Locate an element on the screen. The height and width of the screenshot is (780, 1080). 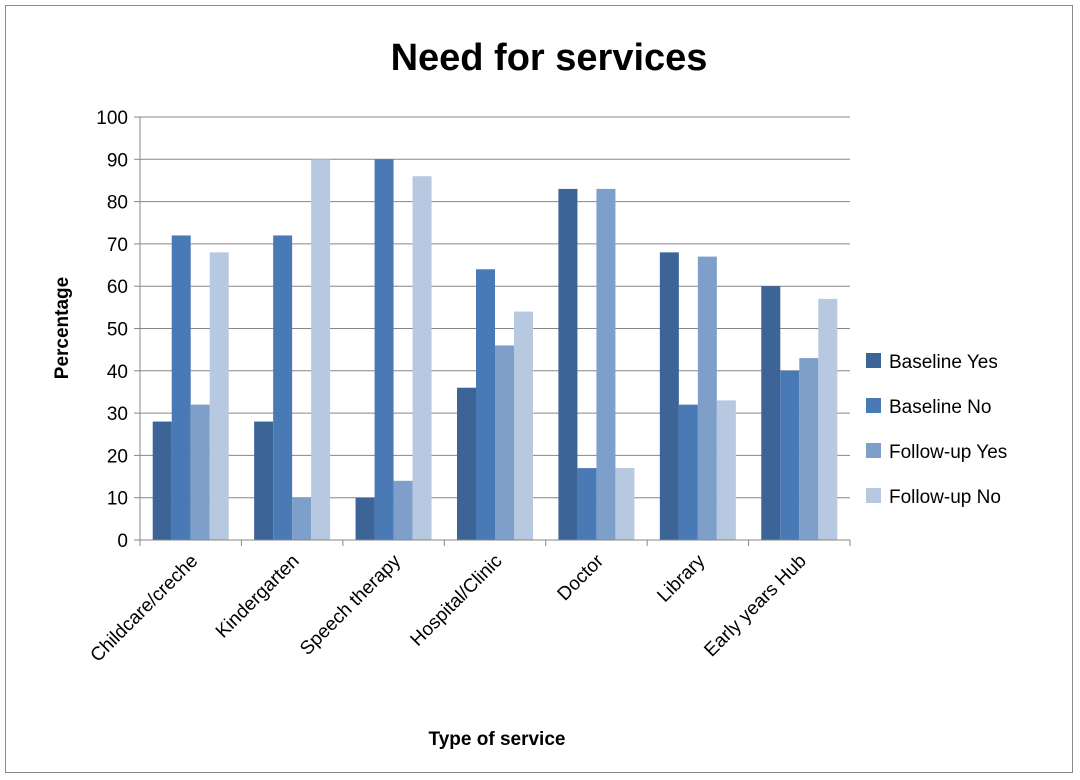
y-tick-label: 80 is located at coordinates (117, 203).